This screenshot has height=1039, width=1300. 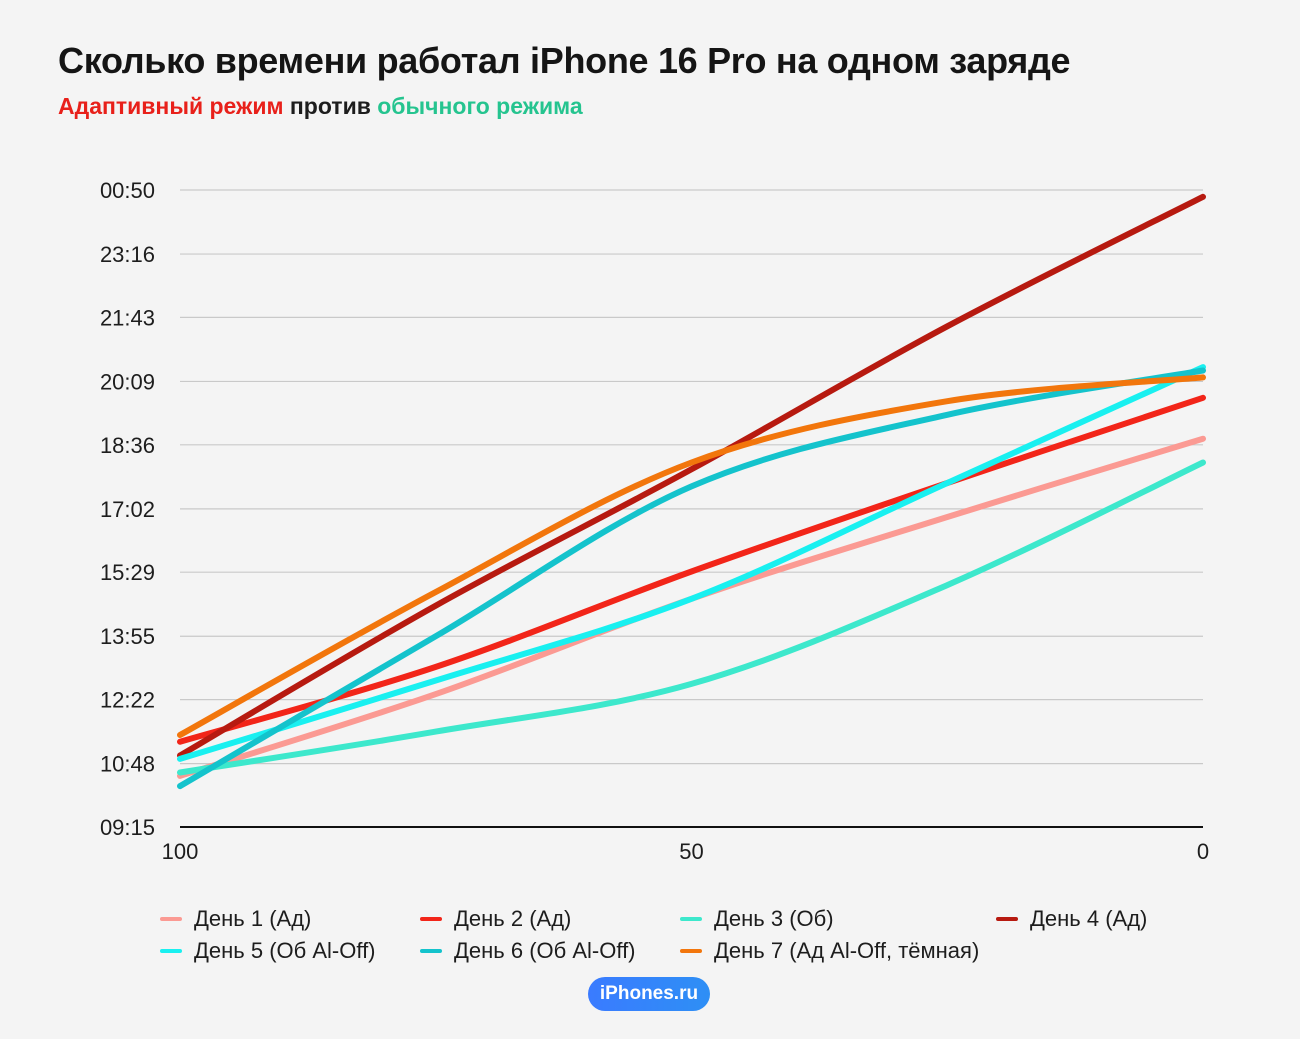 I want to click on x-tick-labels: 100 50 0, so click(x=685, y=851).